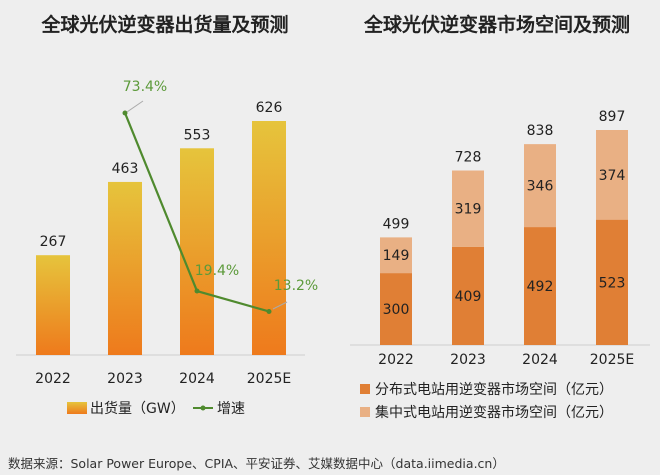 This screenshot has width=660, height=475. I want to click on segment-value-label: 346, so click(540, 187).